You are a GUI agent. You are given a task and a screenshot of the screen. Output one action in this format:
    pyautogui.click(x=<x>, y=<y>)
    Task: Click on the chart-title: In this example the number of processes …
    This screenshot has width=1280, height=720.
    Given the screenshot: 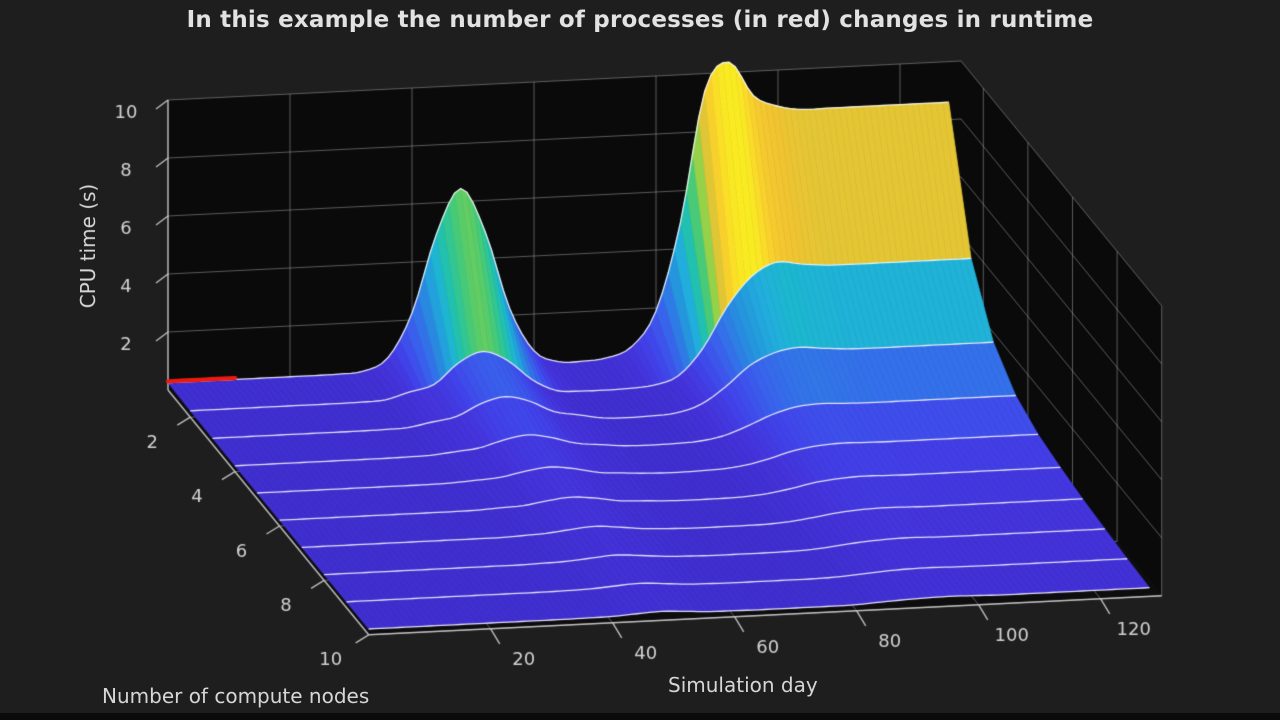 What is the action you would take?
    pyautogui.click(x=640, y=20)
    